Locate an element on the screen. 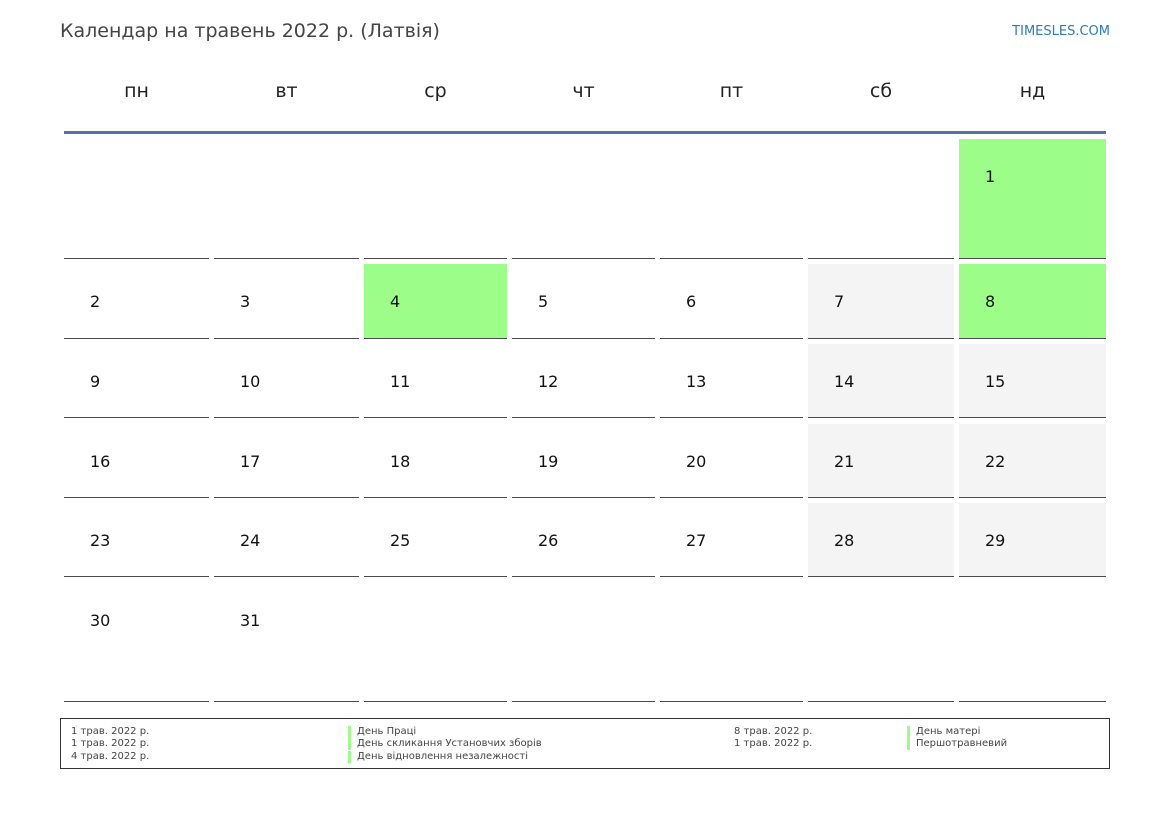 The width and height of the screenshot is (1169, 827). weekday-header-row: пн вт ср чт пт сб нд is located at coordinates (584, 100).